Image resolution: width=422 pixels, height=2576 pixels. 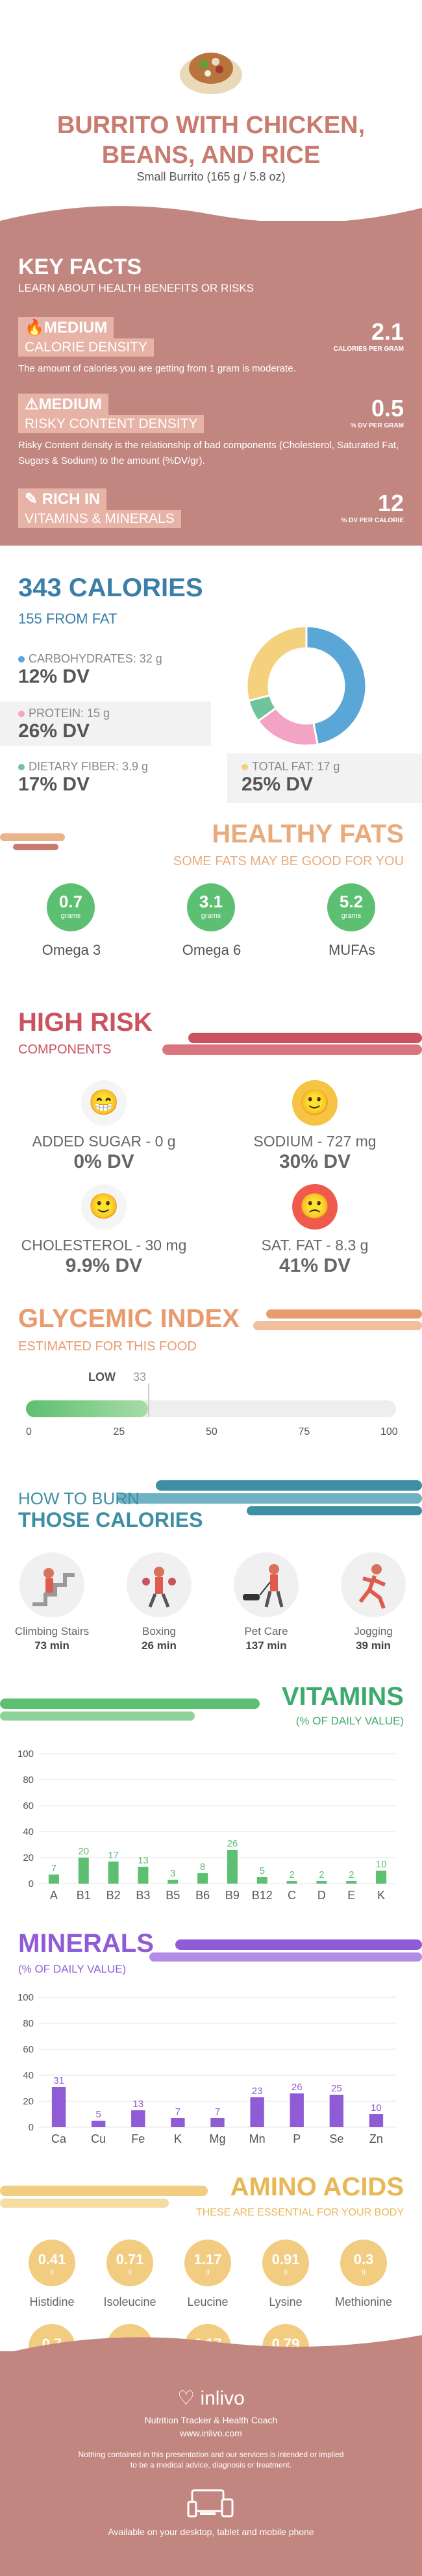 I want to click on heart-icon: ♡, so click(x=186, y=2398).